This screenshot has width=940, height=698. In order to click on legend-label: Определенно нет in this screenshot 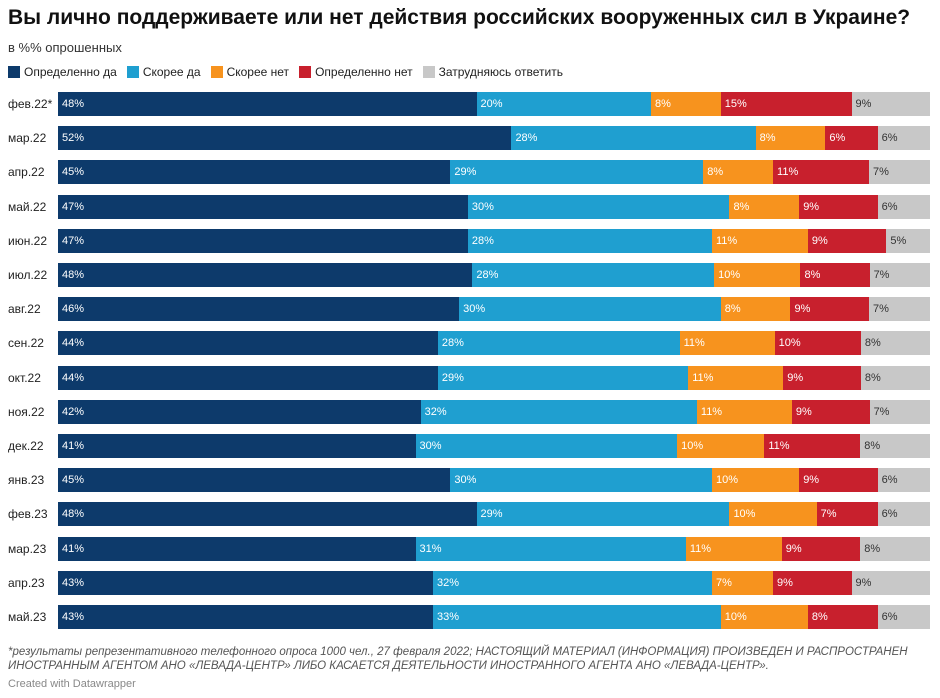, I will do `click(364, 72)`.